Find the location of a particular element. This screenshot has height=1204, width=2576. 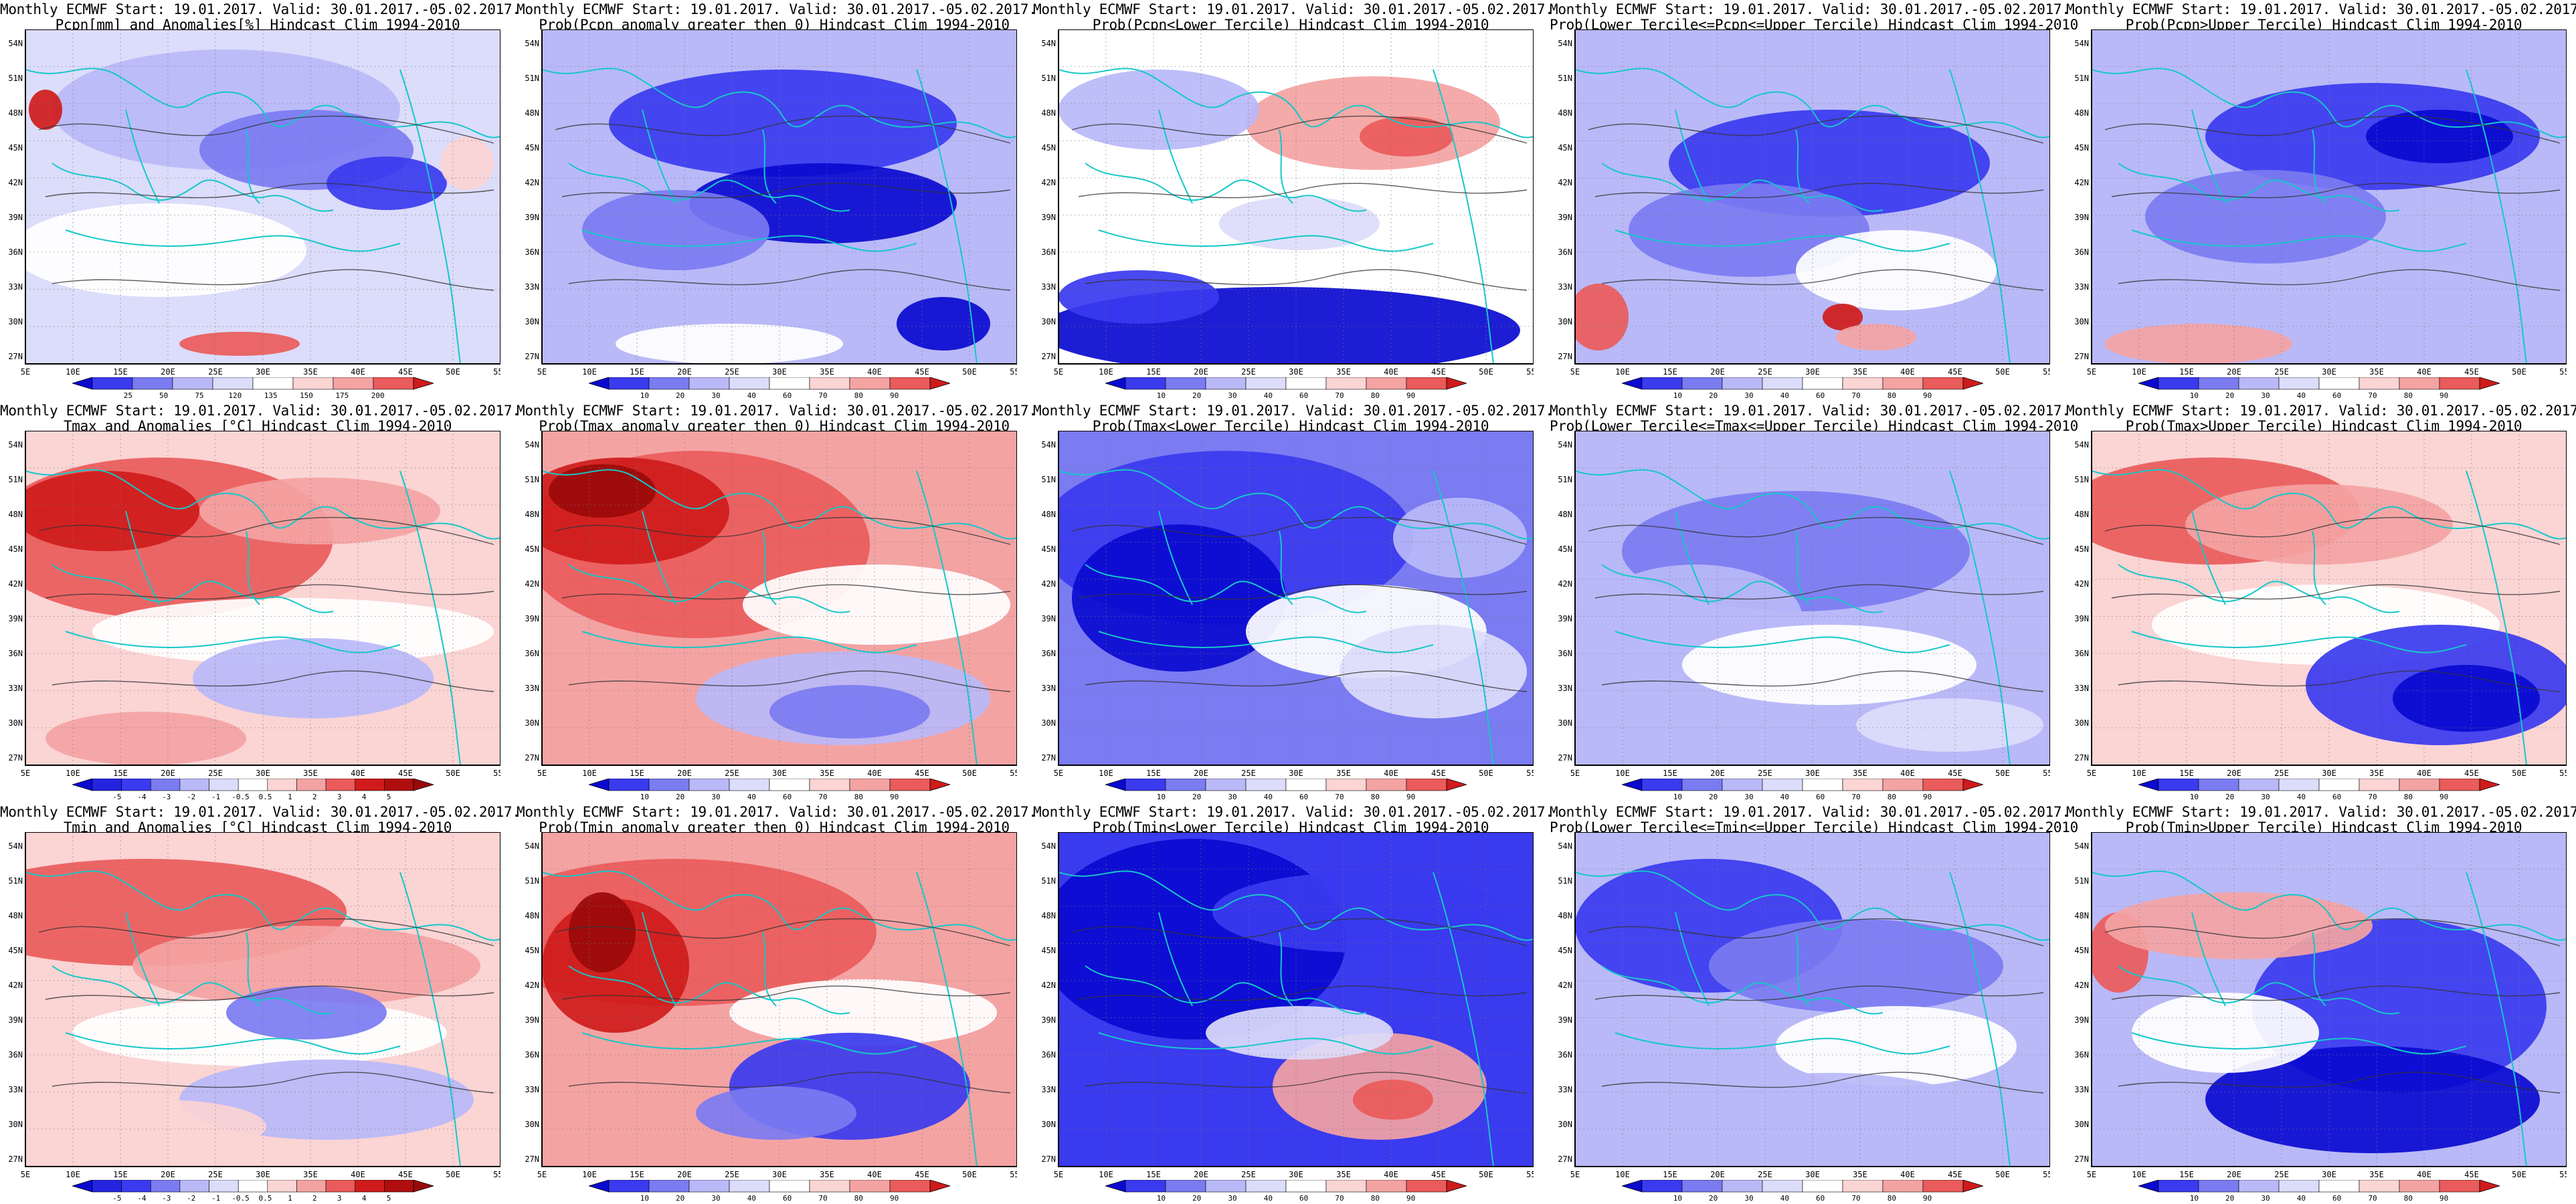

colorbar-arrow-left is located at coordinates (599, 1186).